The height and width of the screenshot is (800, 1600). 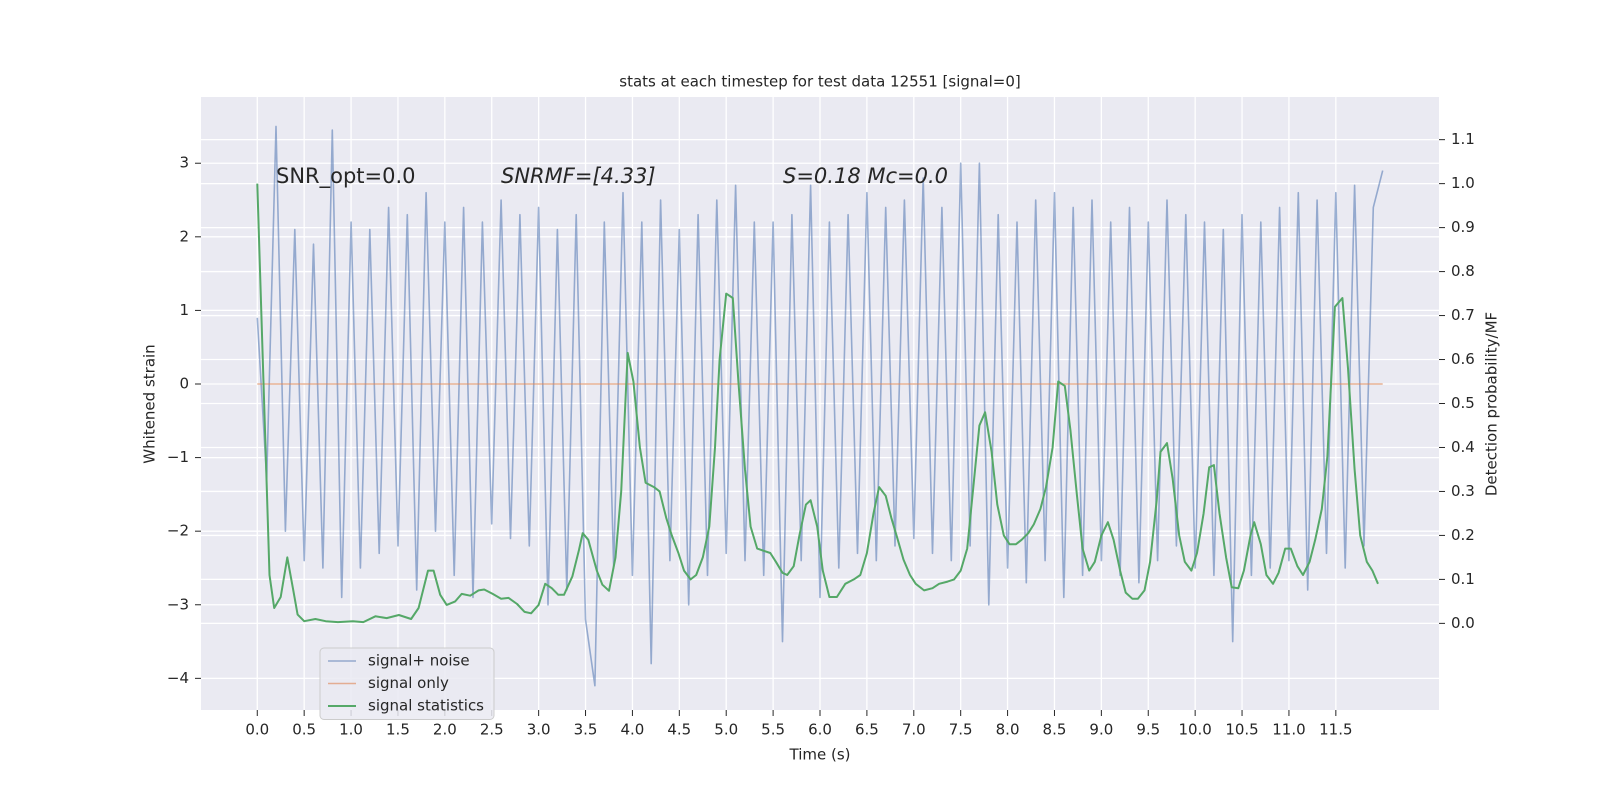 I want to click on x-tick-label: 0.5, so click(x=304, y=730).